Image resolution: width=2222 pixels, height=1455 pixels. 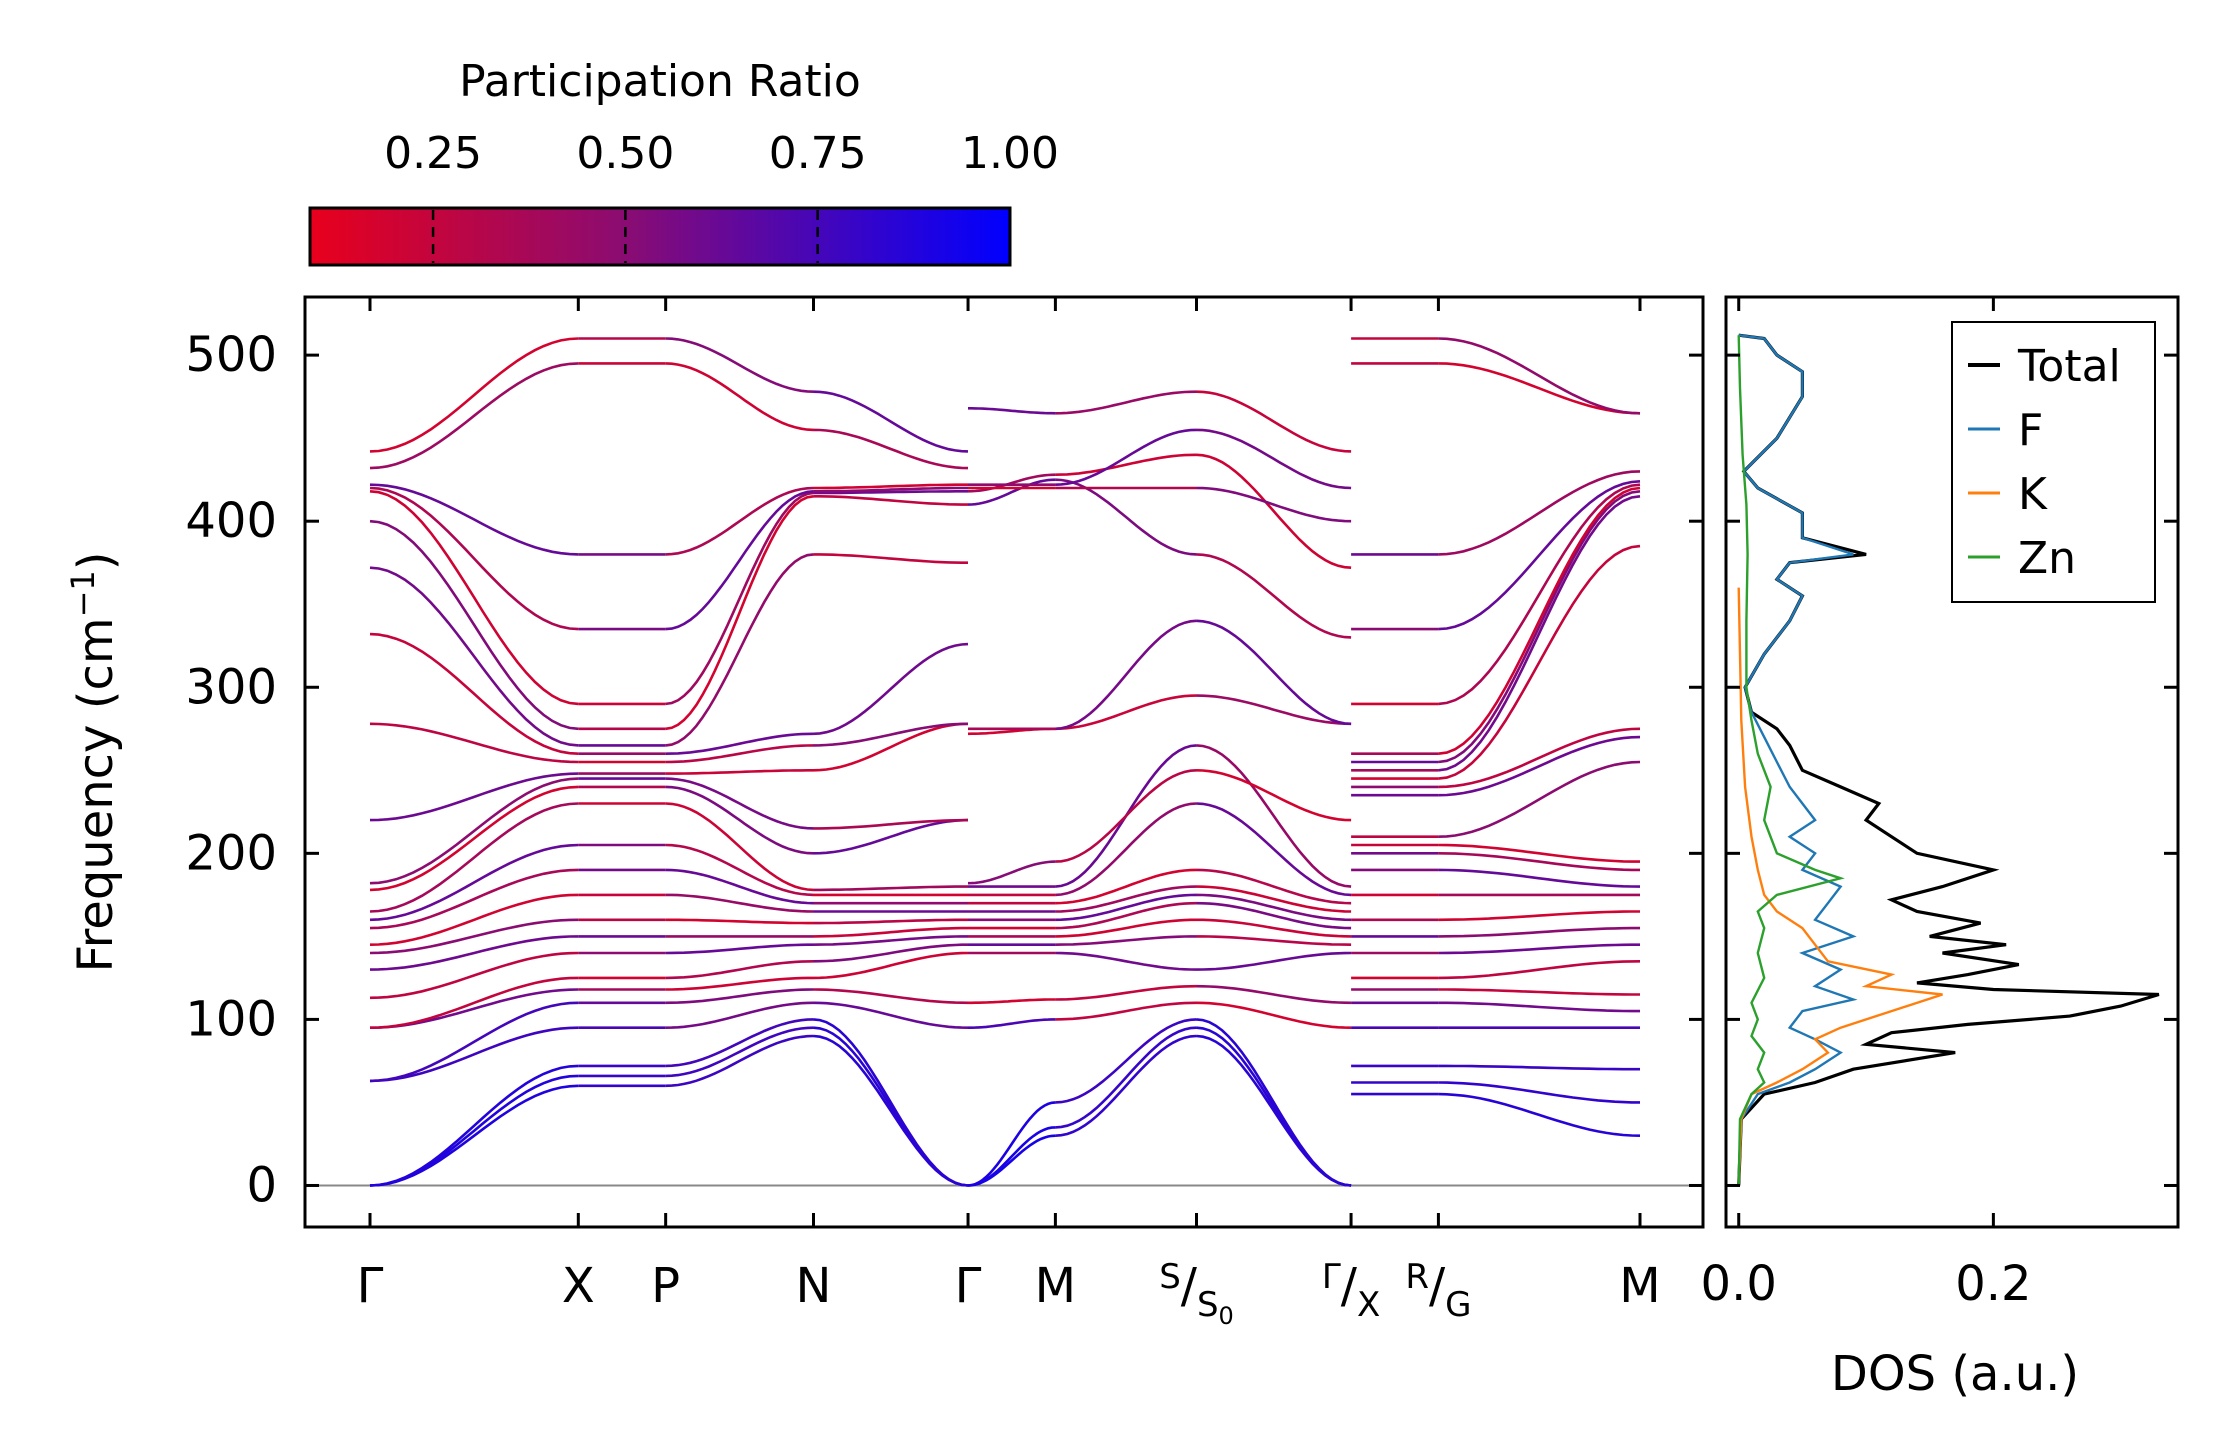 I want to click on colorbar: Participation Ratio 0.25 0.50 0.75 1.00, so click(x=683, y=161).